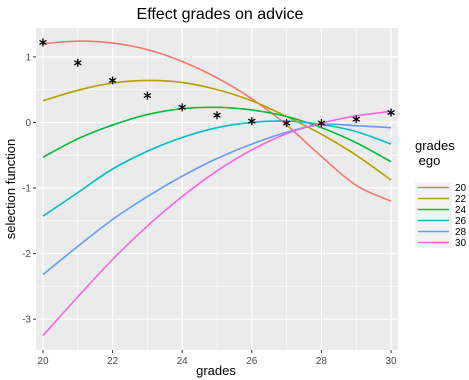 The height and width of the screenshot is (380, 469). What do you see at coordinates (10, 189) in the screenshot?
I see `y-axis-title: selection function` at bounding box center [10, 189].